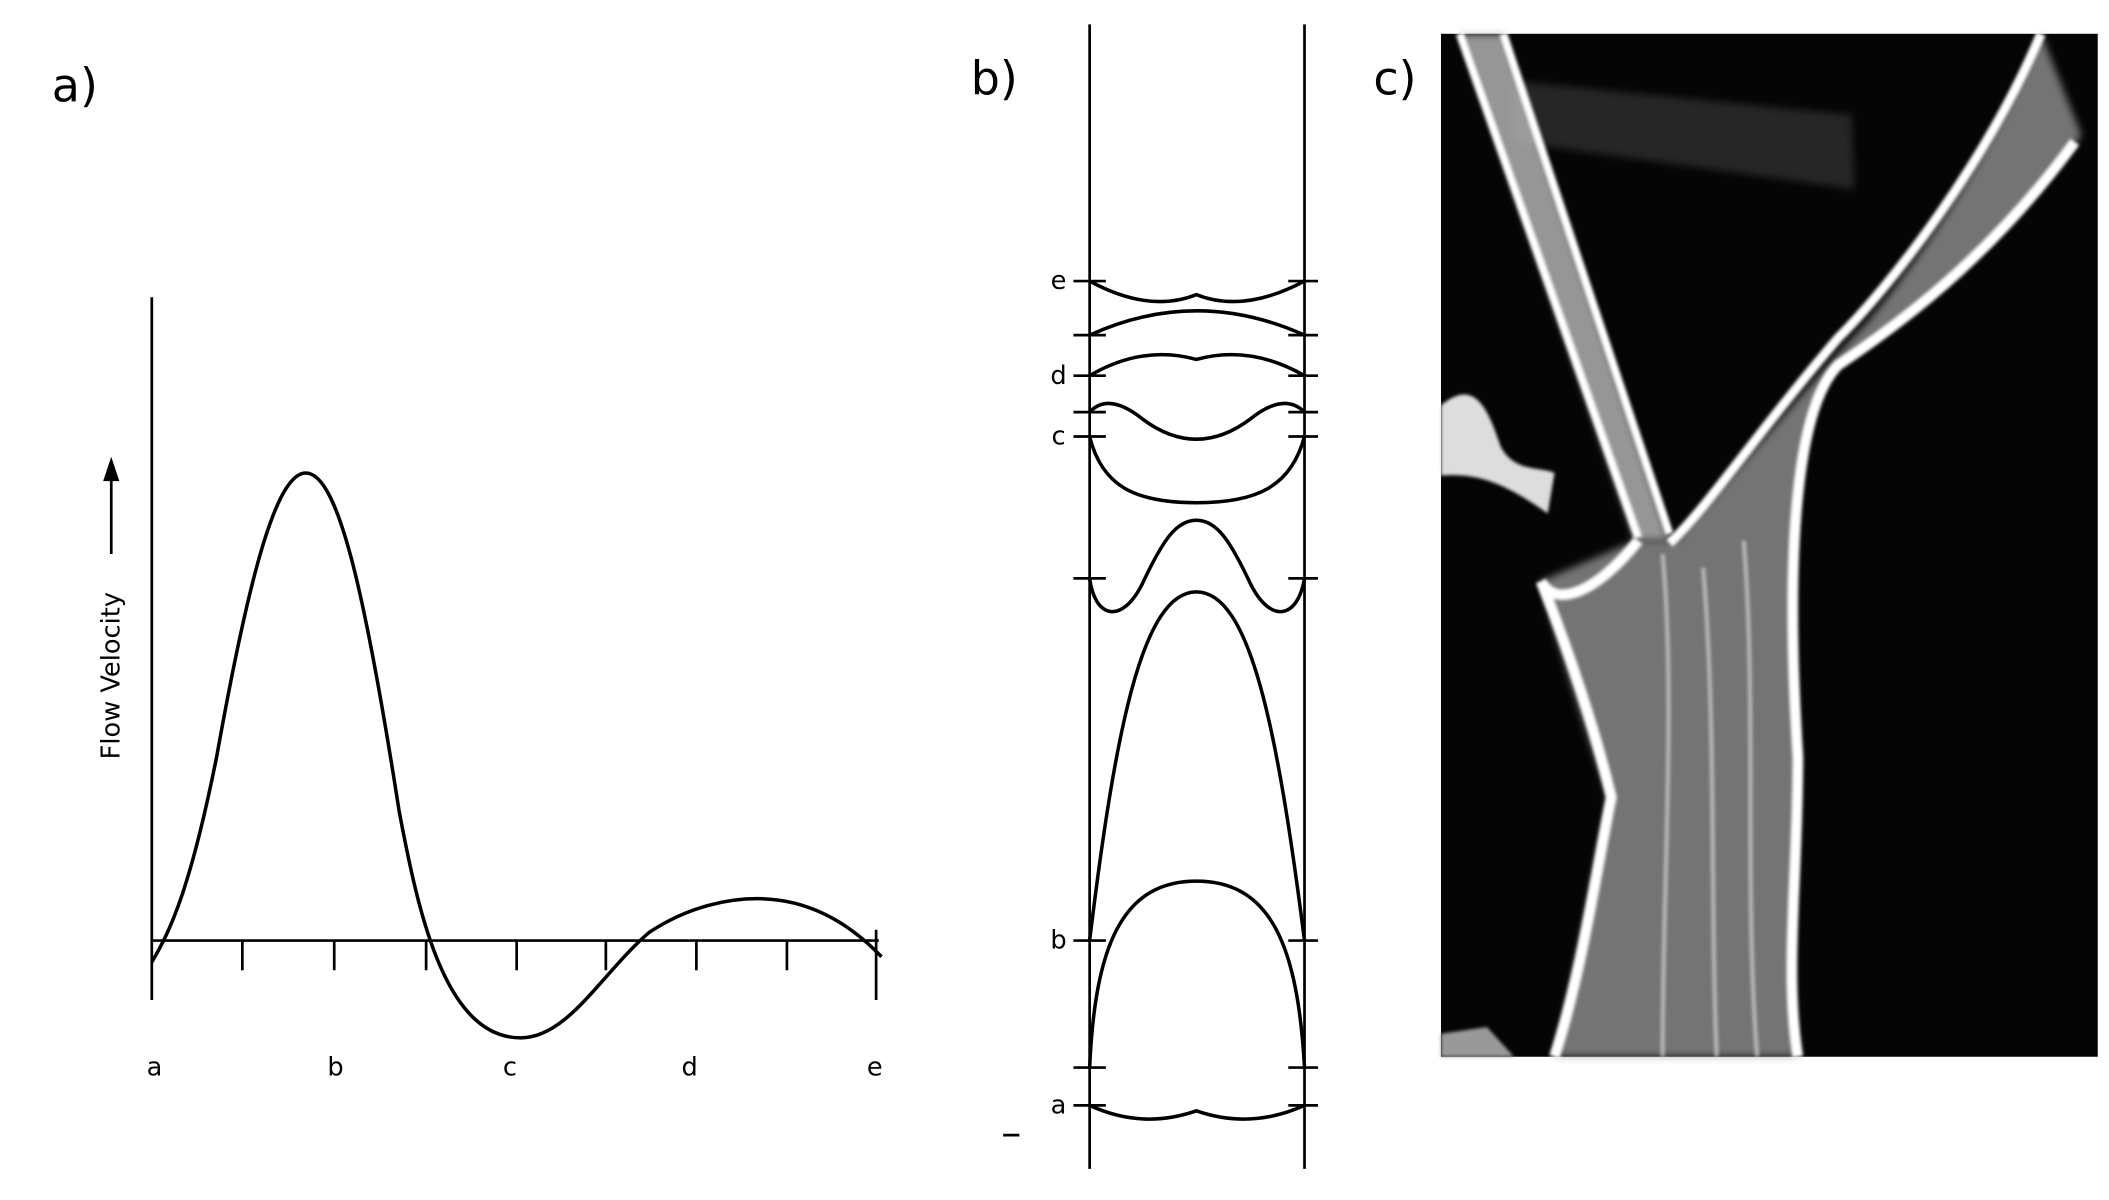 Image resolution: width=2109 pixels, height=1200 pixels. What do you see at coordinates (1394, 79) in the screenshot?
I see `panel-label: c)` at bounding box center [1394, 79].